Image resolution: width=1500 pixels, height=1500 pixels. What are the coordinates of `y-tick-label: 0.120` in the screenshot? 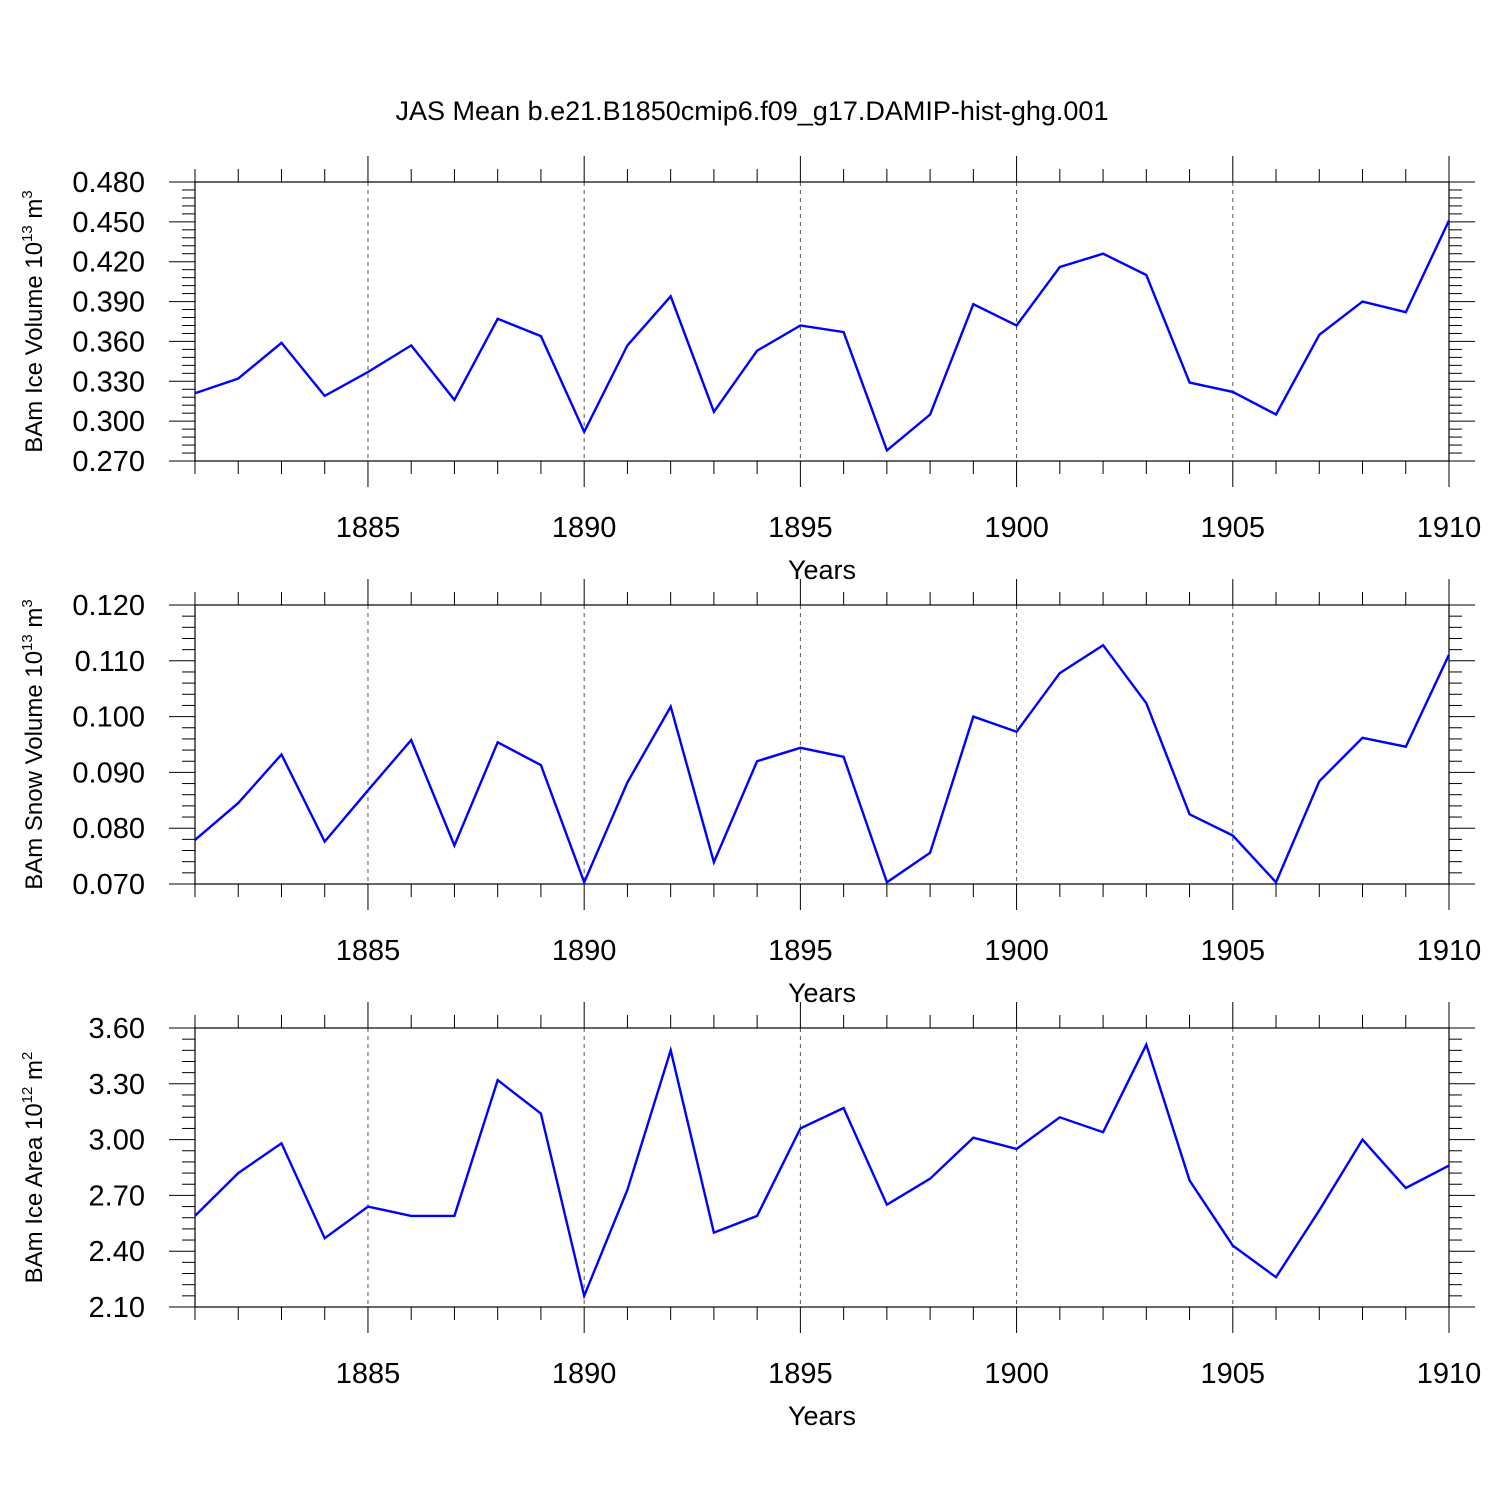 It's located at (108, 606).